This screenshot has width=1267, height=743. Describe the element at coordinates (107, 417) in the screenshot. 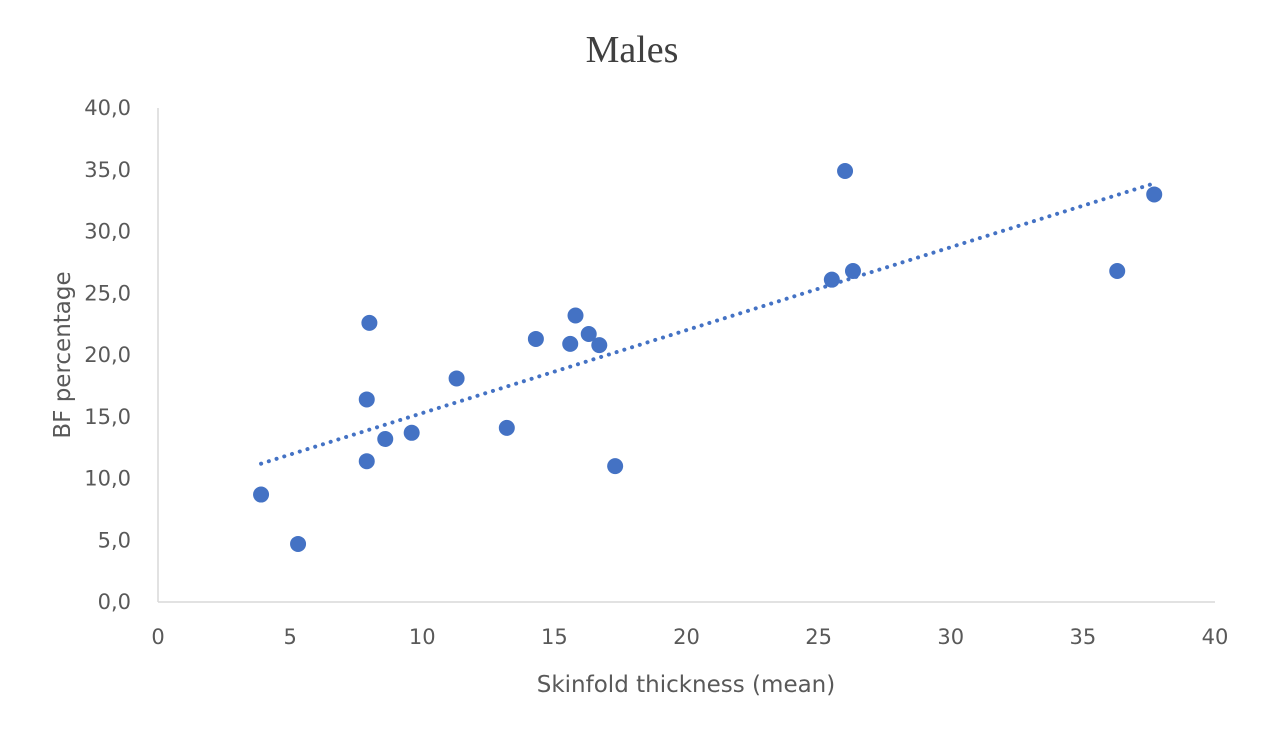

I see `y-tick-label: 15,0` at that location.